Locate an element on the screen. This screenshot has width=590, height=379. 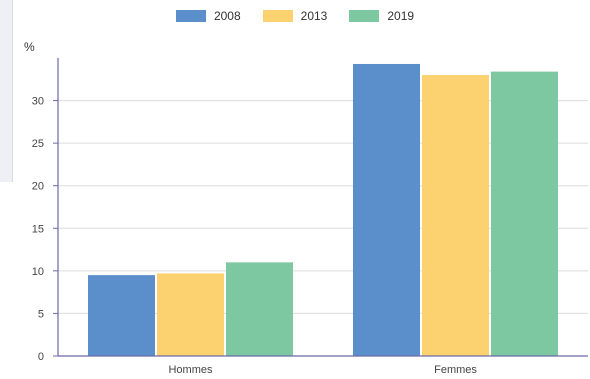
x-tick-label-hommes: Hommes is located at coordinates (190, 370).